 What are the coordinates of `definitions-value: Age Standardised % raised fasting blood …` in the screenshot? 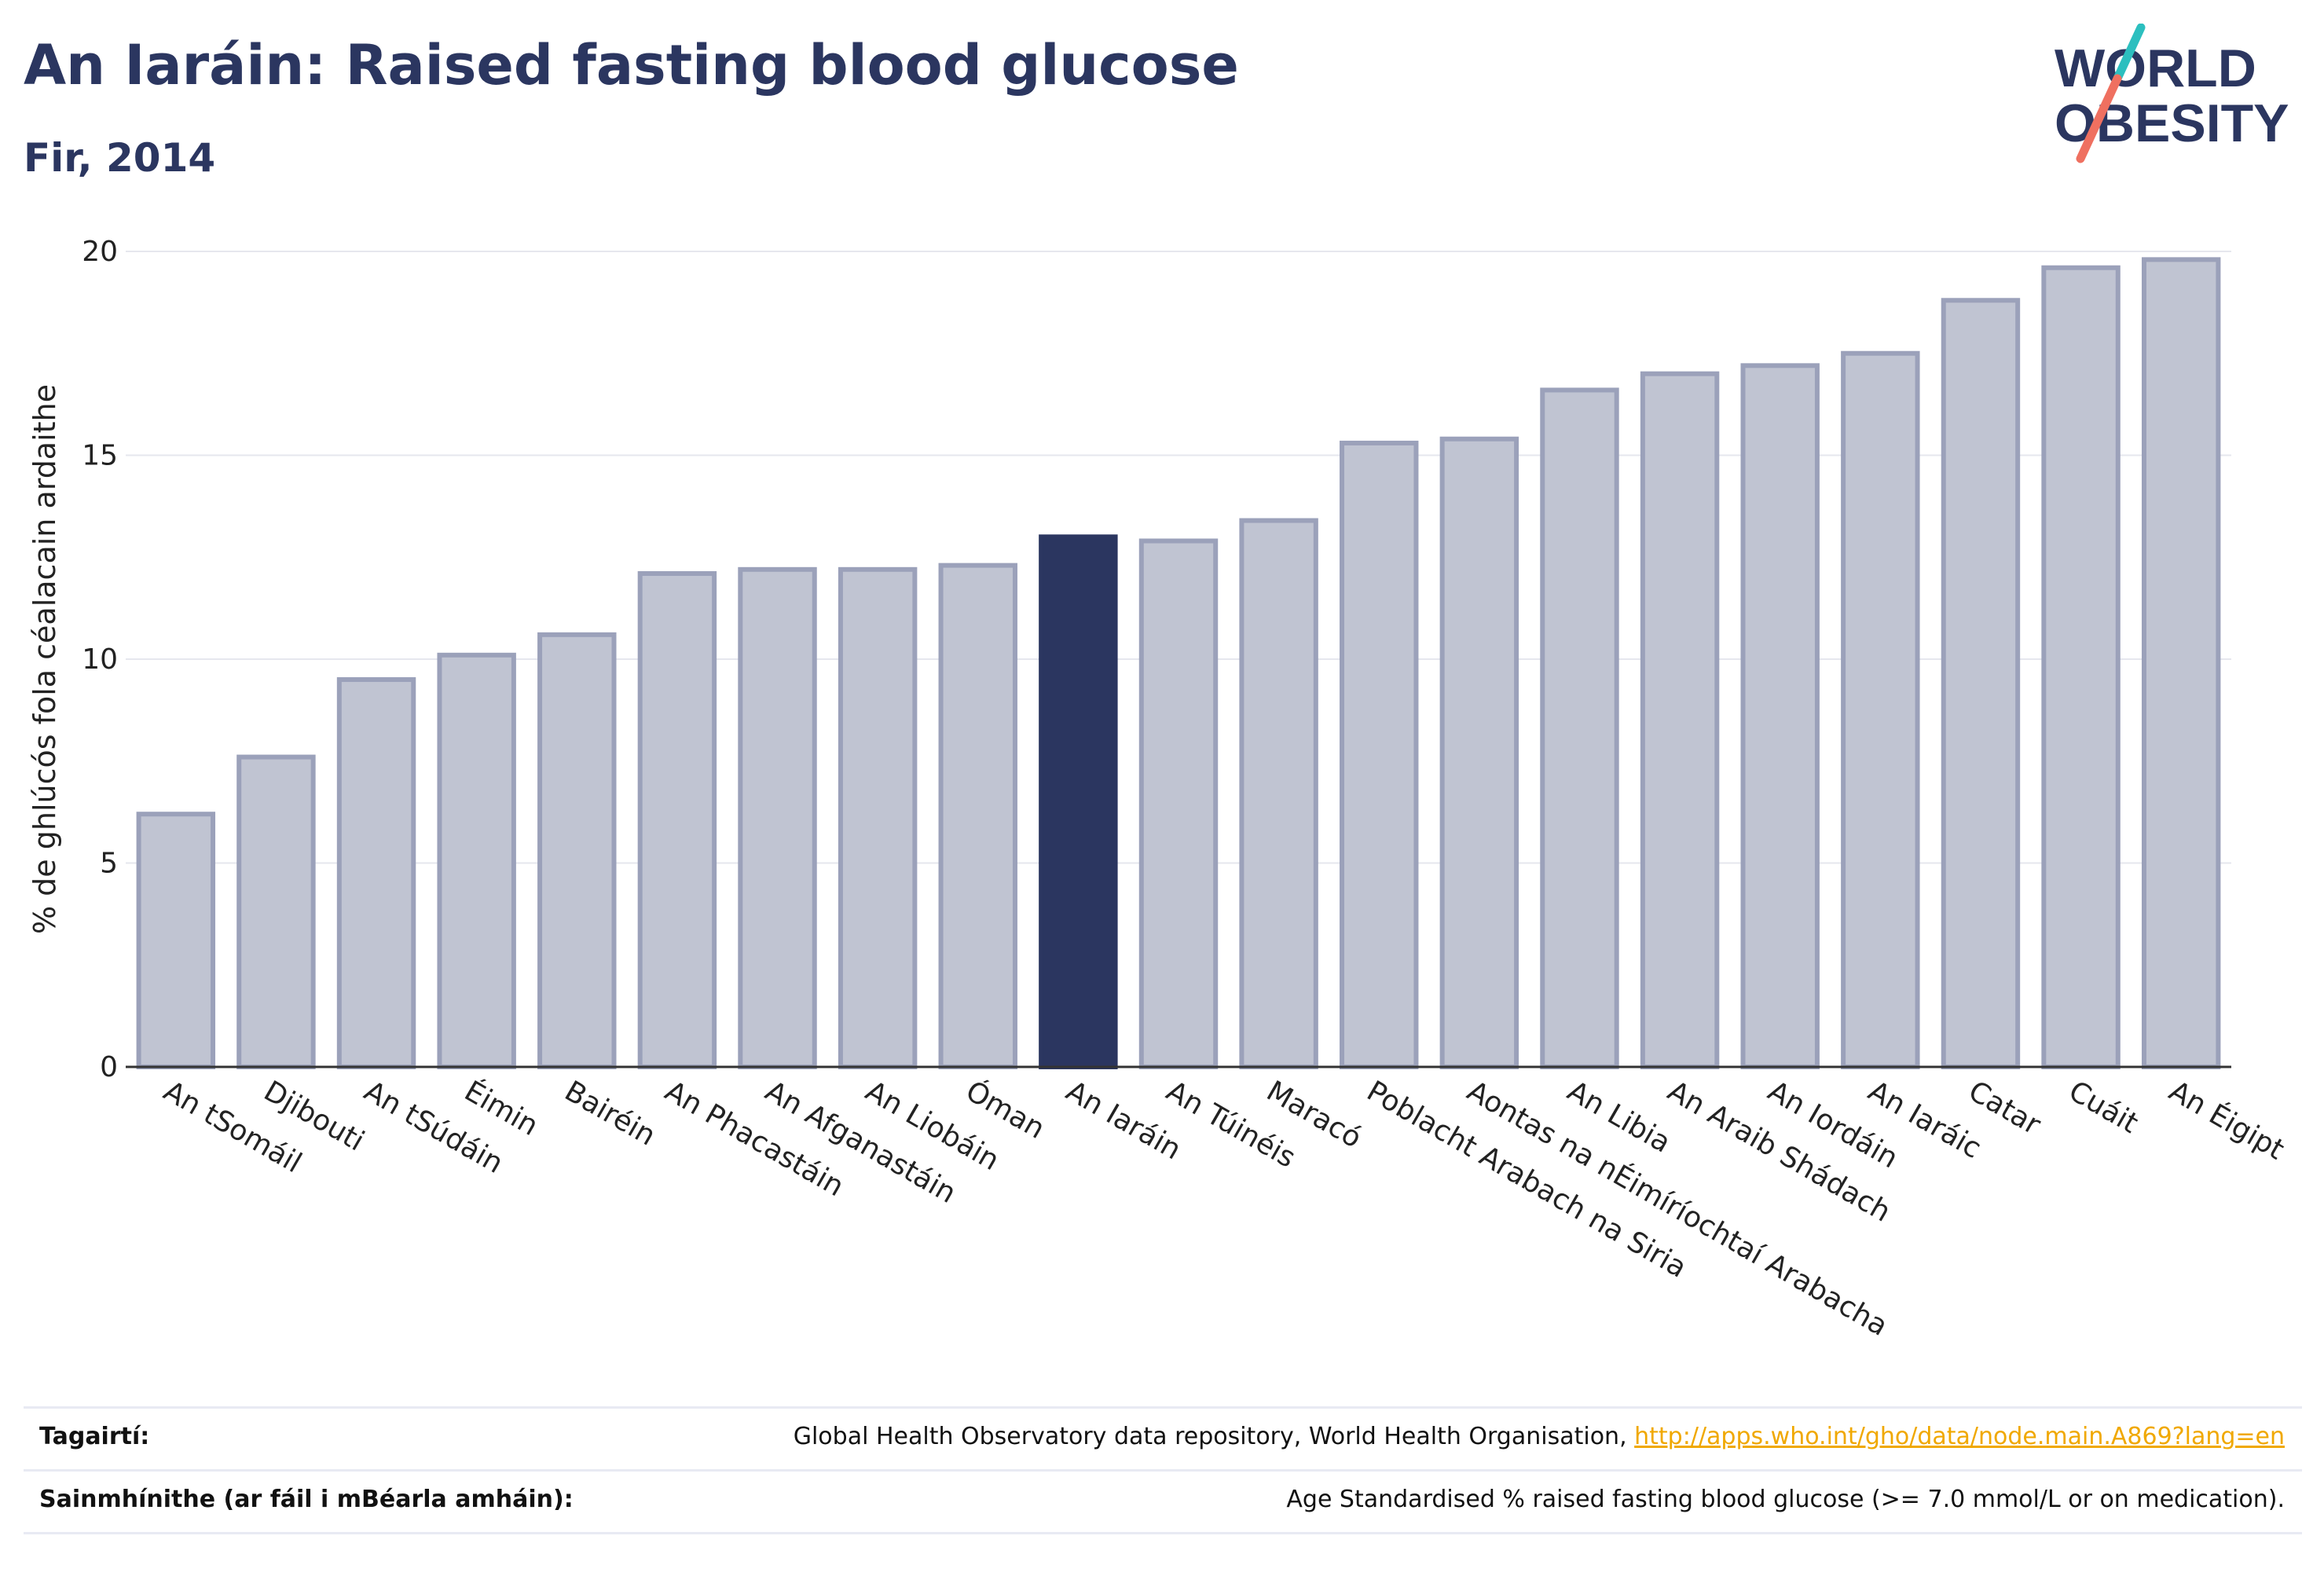 It's located at (1785, 1499).